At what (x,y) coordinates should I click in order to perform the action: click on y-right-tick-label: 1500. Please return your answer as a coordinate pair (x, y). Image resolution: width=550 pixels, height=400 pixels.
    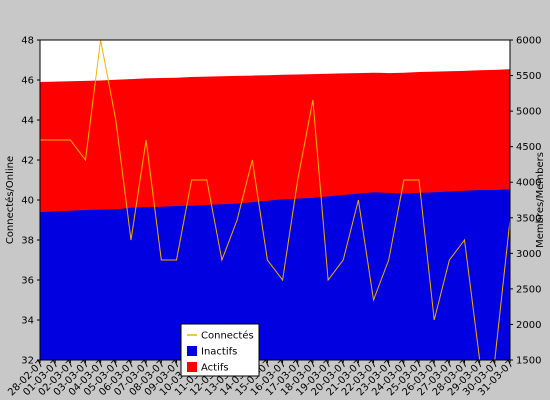
    Looking at the image, I should click on (528, 361).